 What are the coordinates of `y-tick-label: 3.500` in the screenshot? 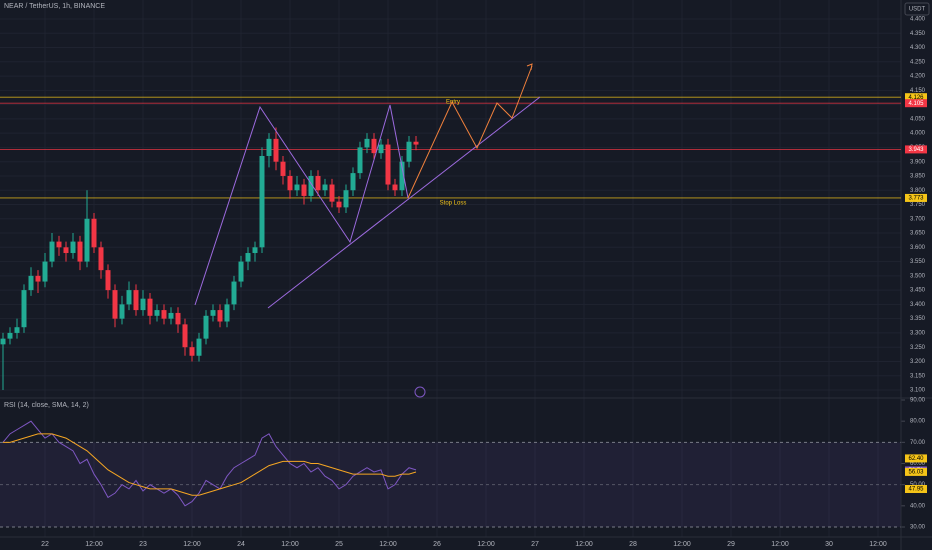 It's located at (918, 276).